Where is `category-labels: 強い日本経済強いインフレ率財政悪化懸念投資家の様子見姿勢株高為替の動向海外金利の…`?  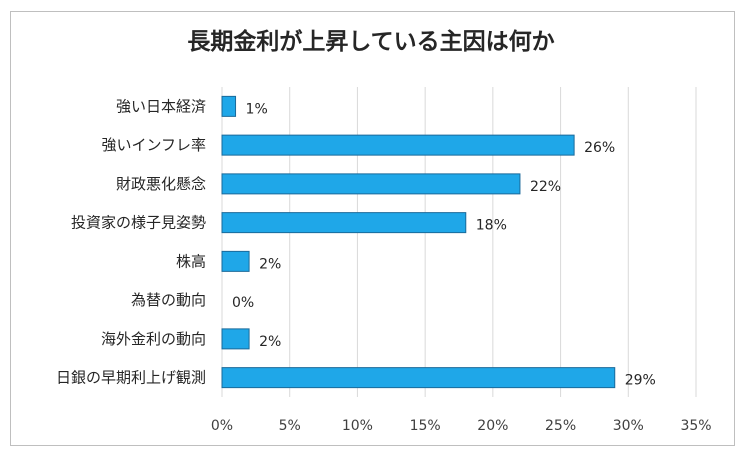 category-labels: 強い日本経済強いインフレ率財政悪化懸念投資家の様子見姿勢株高為替の動向海外金利の… is located at coordinates (131, 241).